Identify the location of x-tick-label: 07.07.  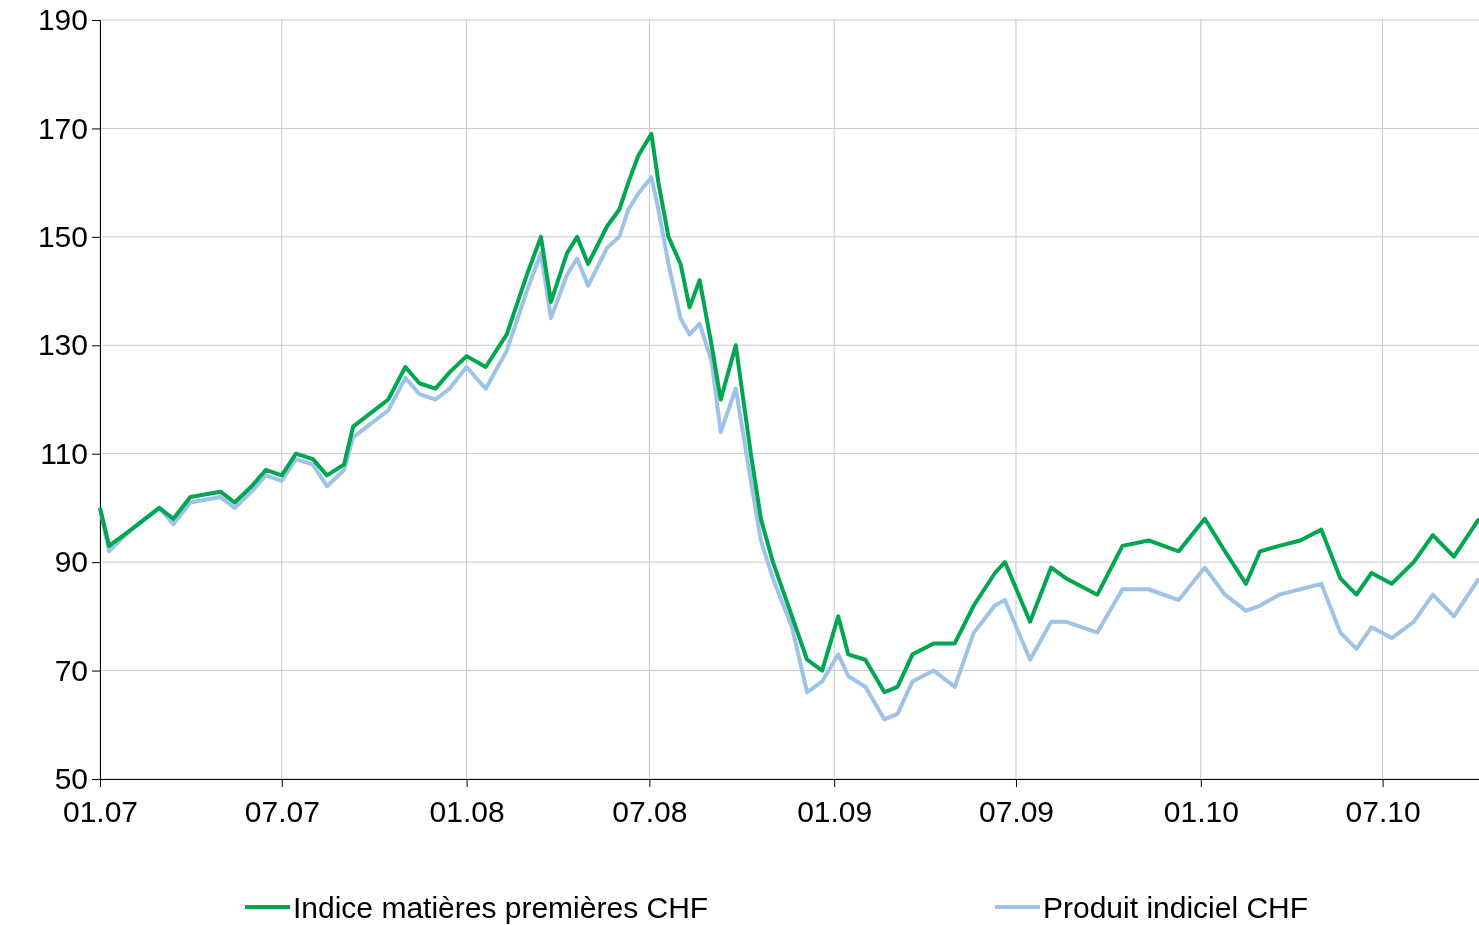
(282, 812).